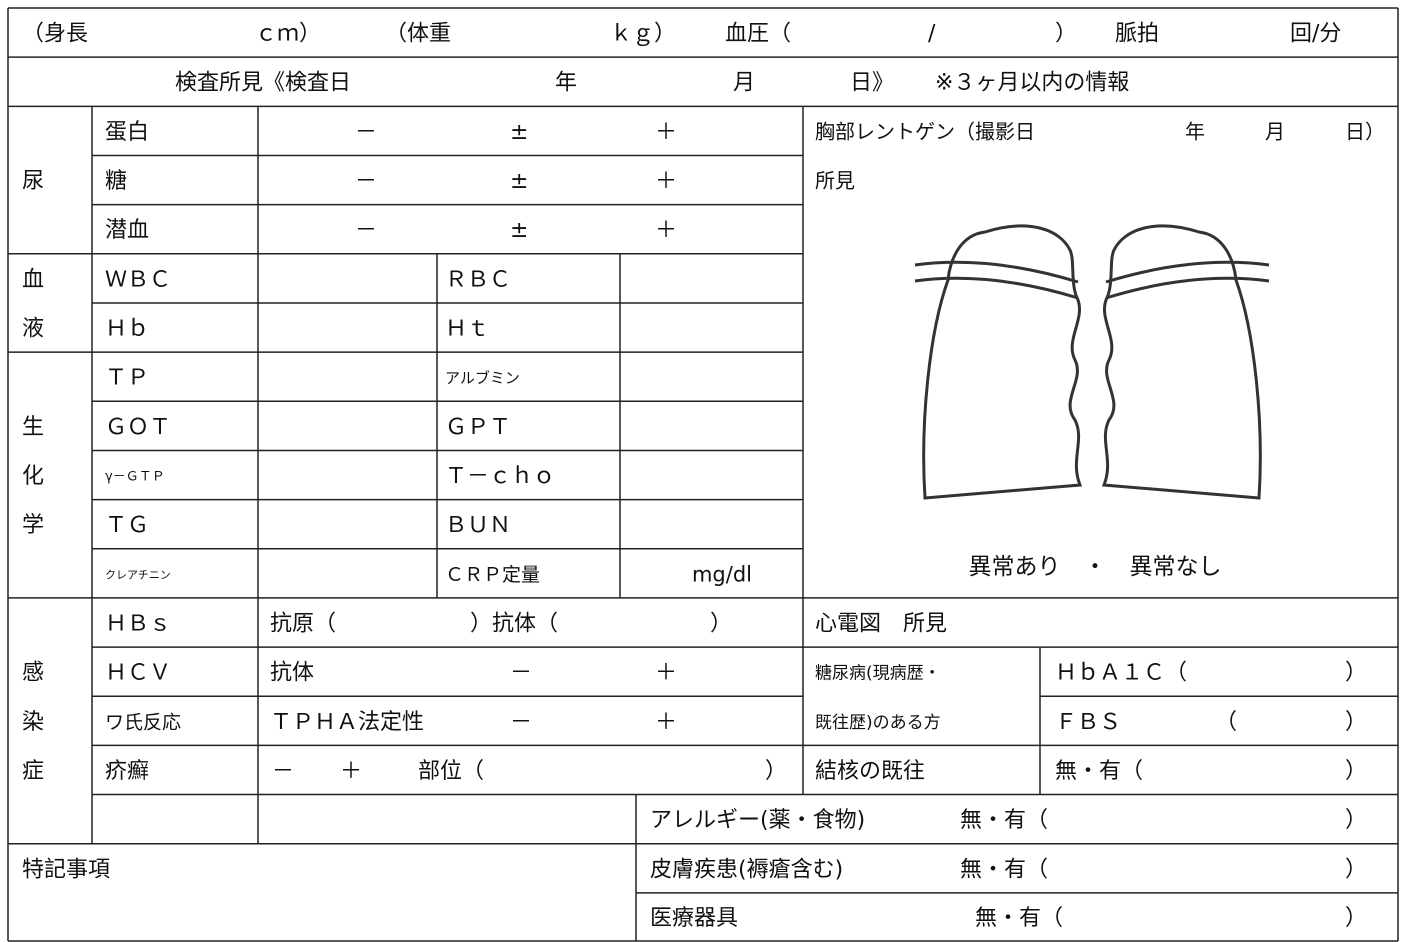  What do you see at coordinates (758, 34) in the screenshot?
I see `form-text: 血圧（` at bounding box center [758, 34].